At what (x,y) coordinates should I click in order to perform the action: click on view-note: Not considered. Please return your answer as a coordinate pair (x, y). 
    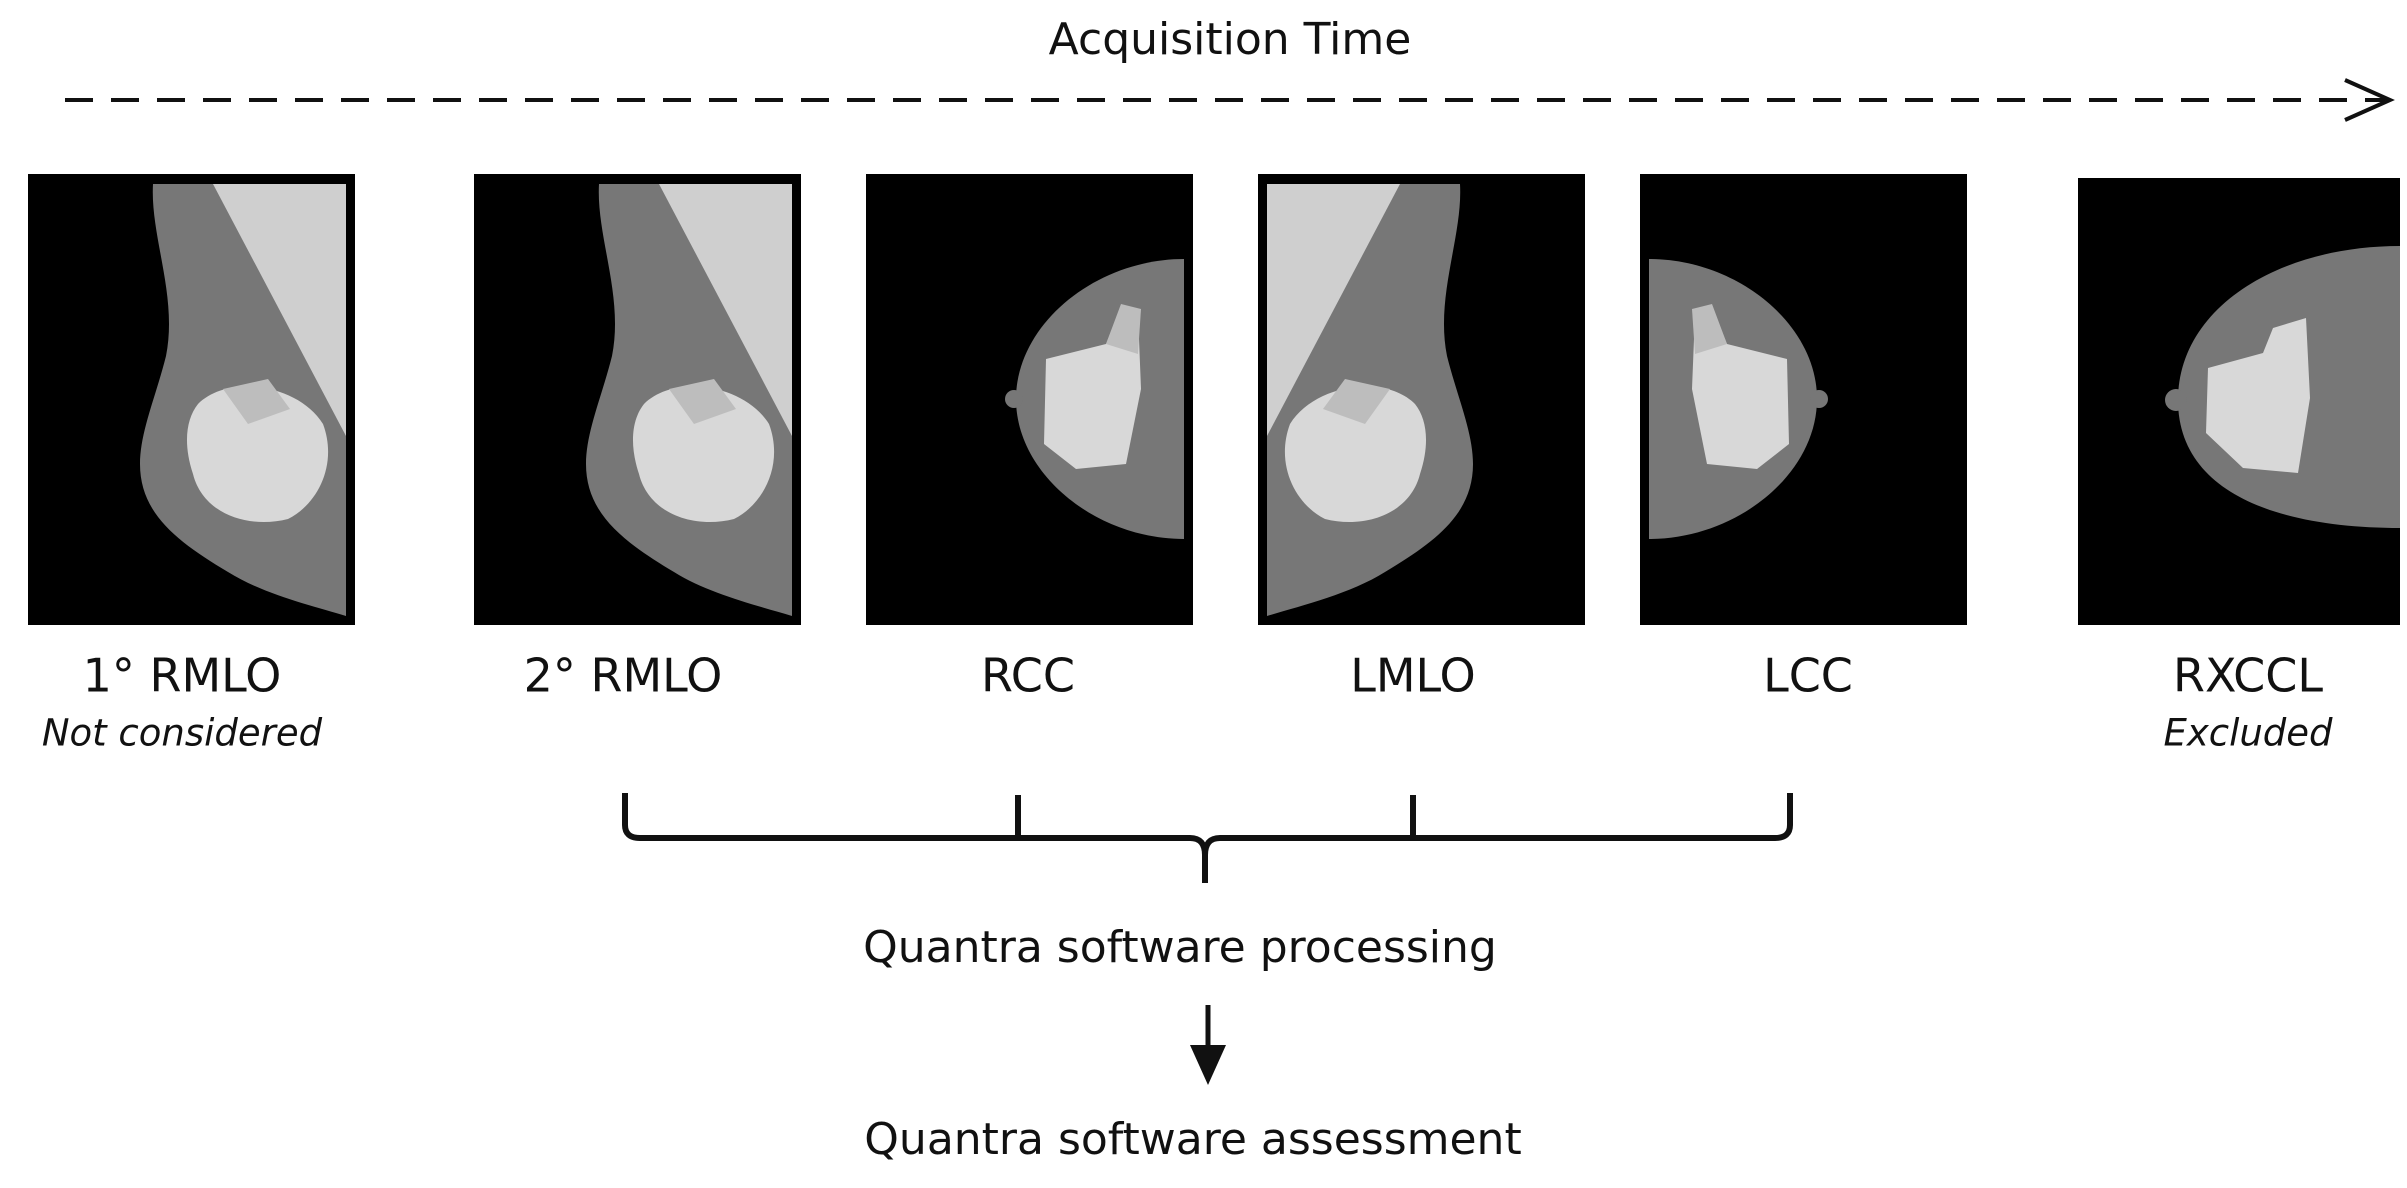
    Looking at the image, I should click on (182, 733).